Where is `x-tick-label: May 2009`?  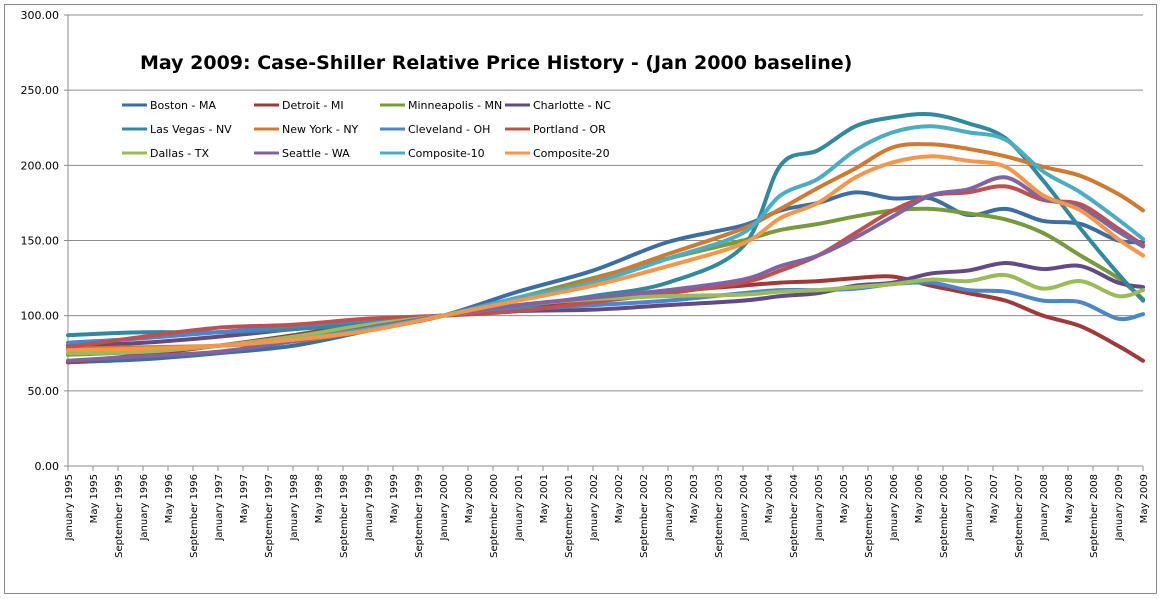
x-tick-label: May 2009 is located at coordinates (1144, 498).